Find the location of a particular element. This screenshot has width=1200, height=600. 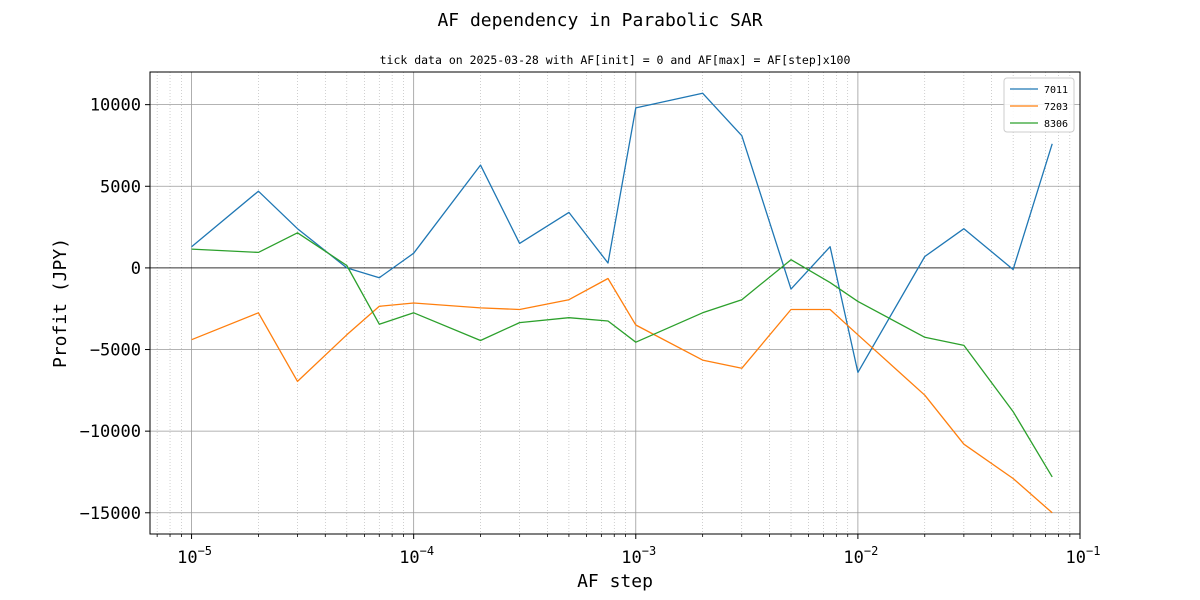

x-tick-label: 10⁻¹ is located at coordinates (1083, 556).